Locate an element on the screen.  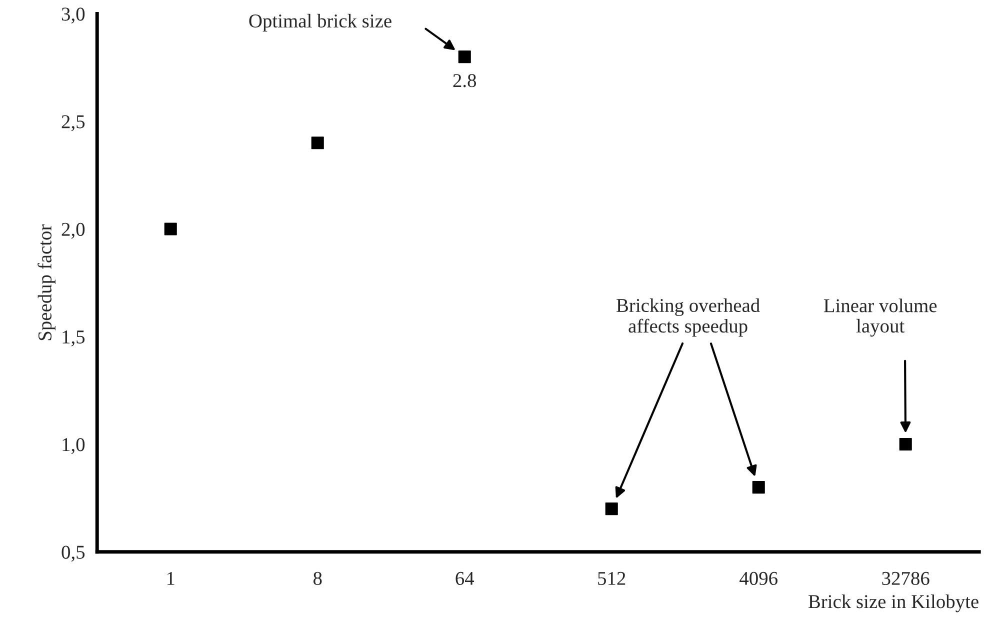
y-tick-label: 2,5 is located at coordinates (73, 123).